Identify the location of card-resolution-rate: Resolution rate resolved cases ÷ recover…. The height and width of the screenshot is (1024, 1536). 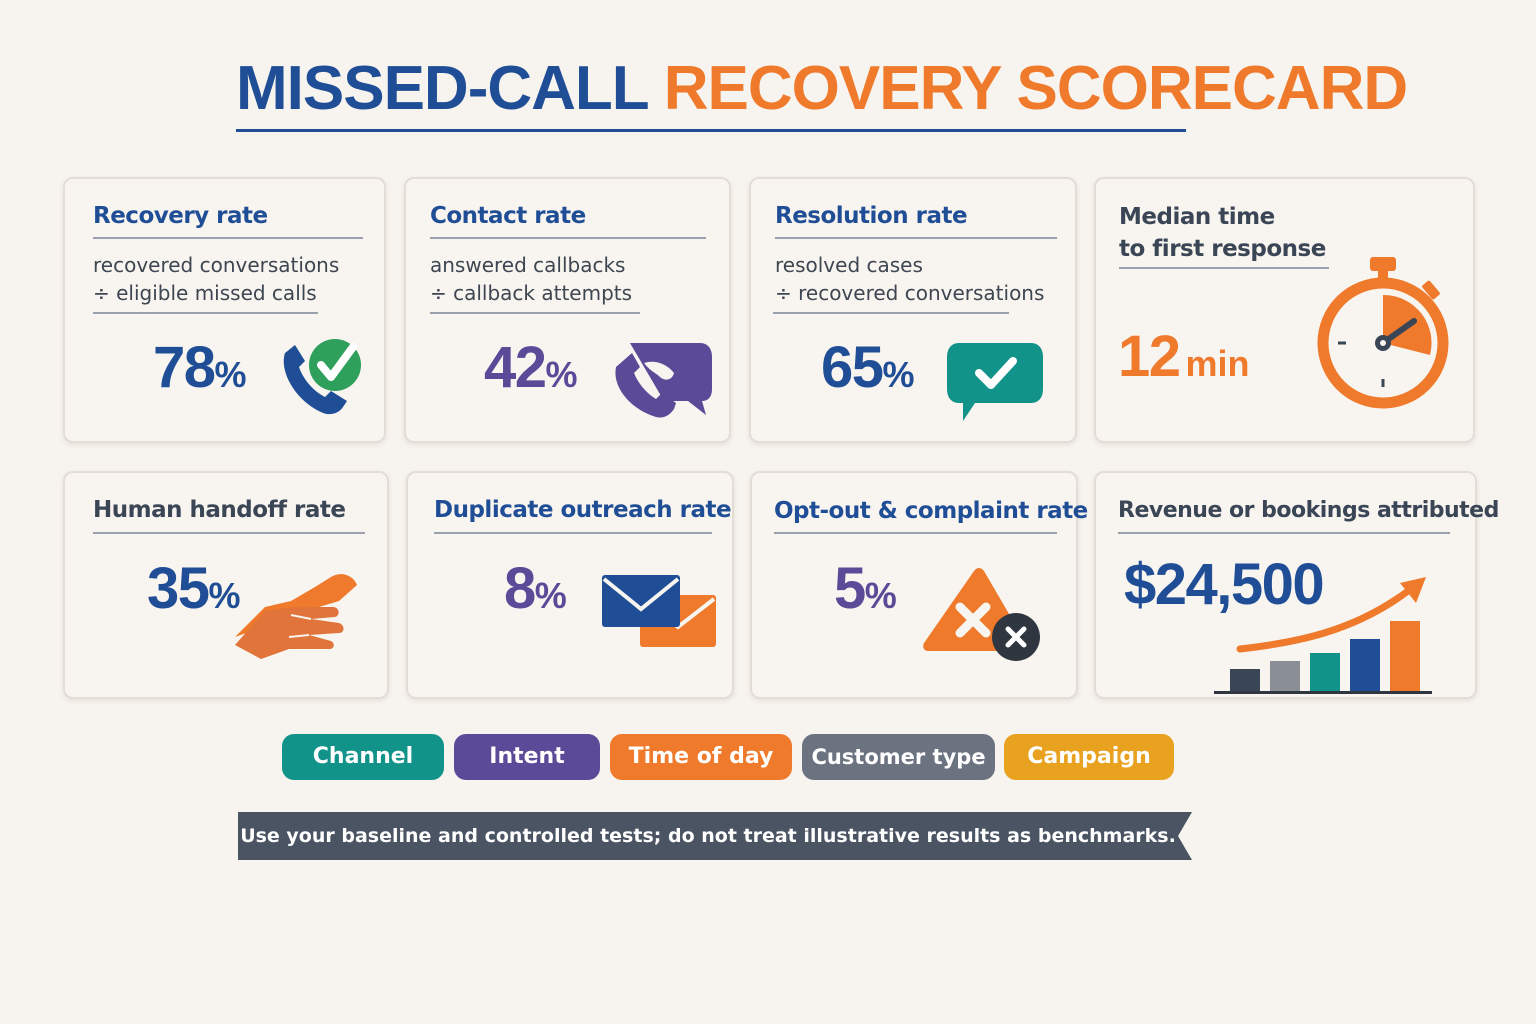
(913, 310).